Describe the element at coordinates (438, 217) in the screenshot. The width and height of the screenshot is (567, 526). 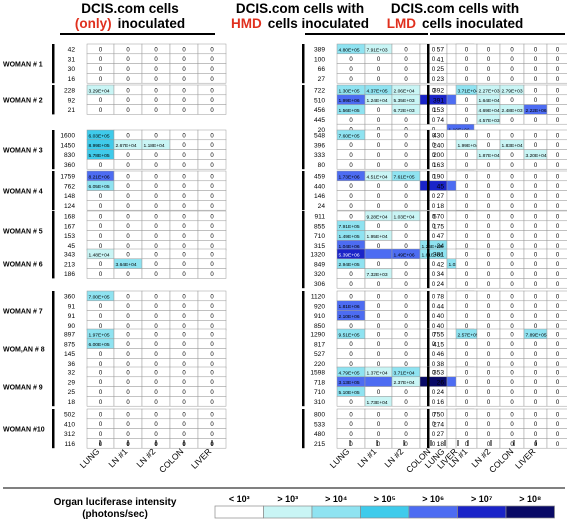
I see `mouse-id: 570` at that location.